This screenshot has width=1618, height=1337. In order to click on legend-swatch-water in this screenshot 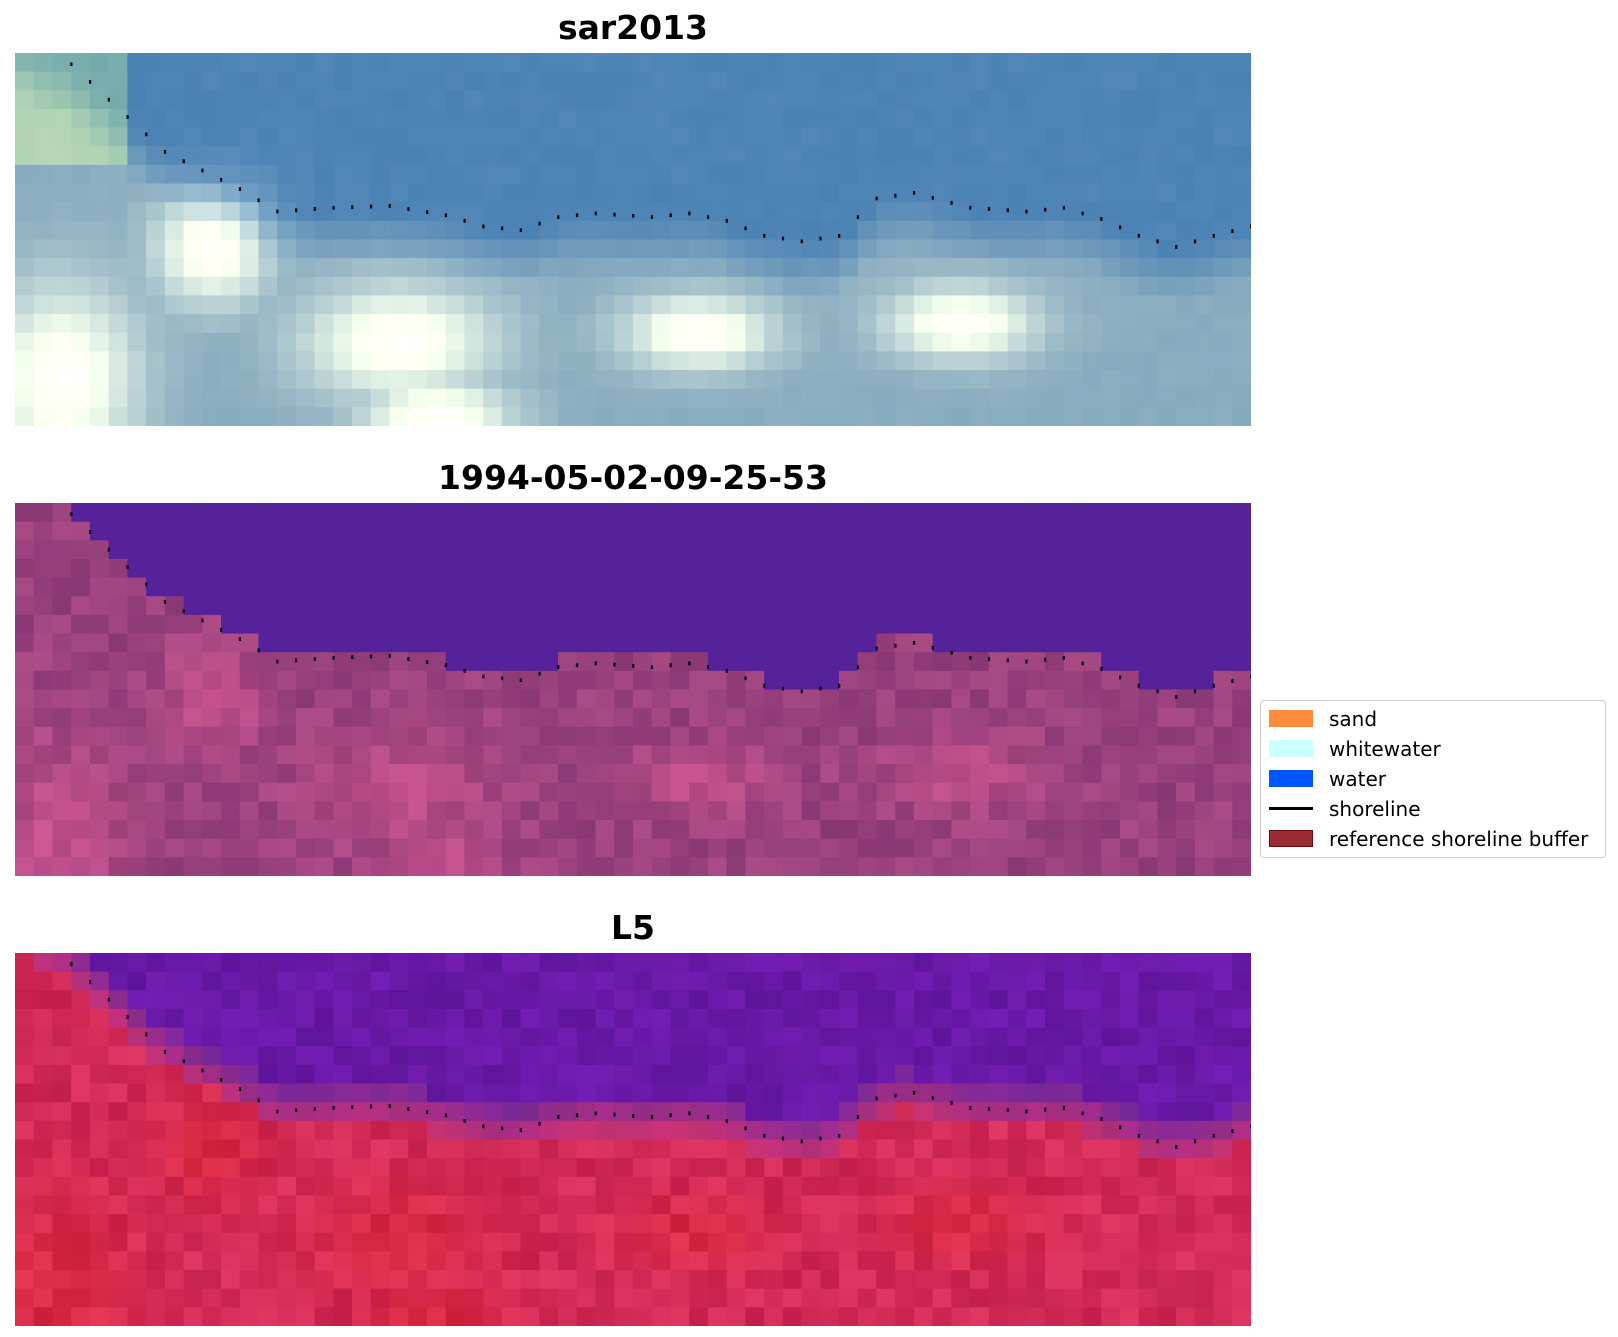, I will do `click(1291, 778)`.